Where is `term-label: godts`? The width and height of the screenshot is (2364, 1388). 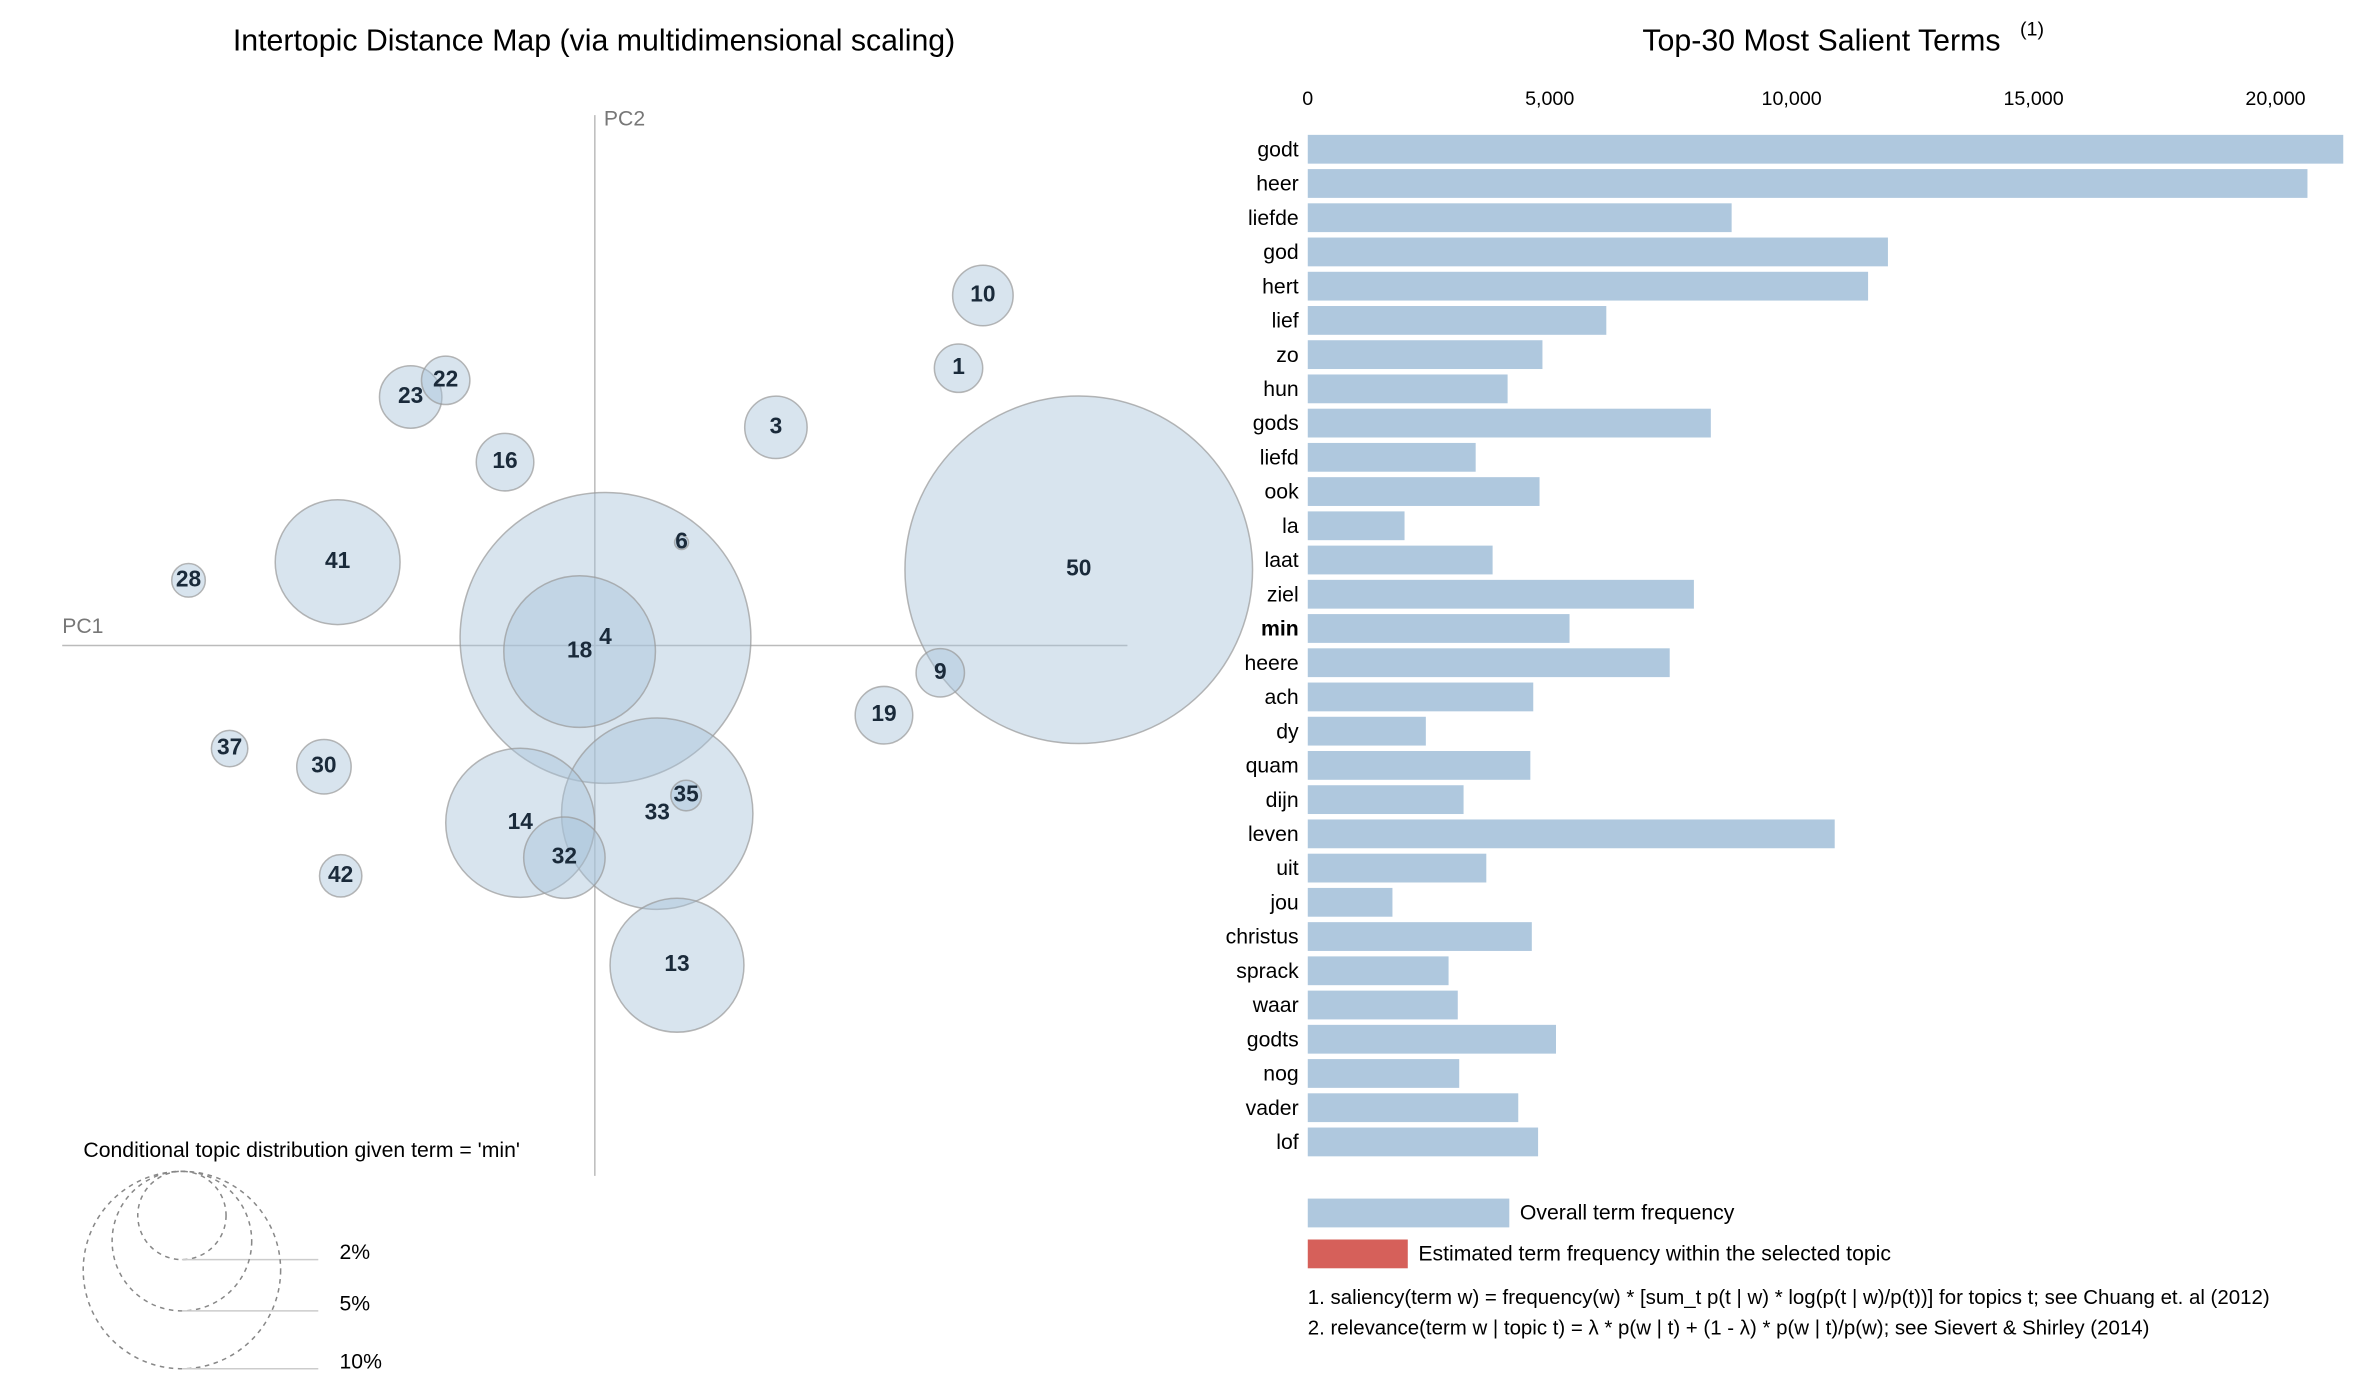 term-label: godts is located at coordinates (1273, 1039).